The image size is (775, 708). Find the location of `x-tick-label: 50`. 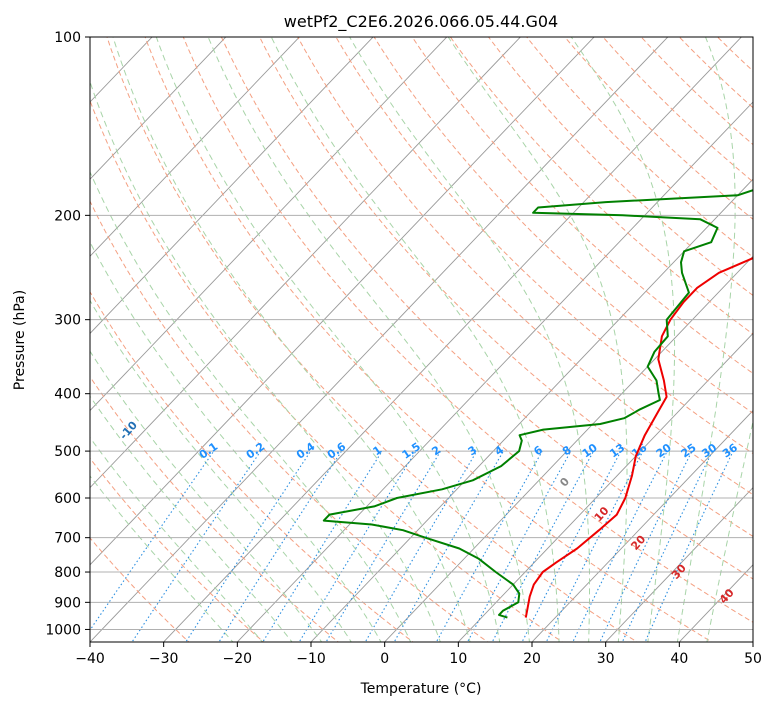

x-tick-label: 50 is located at coordinates (753, 659).